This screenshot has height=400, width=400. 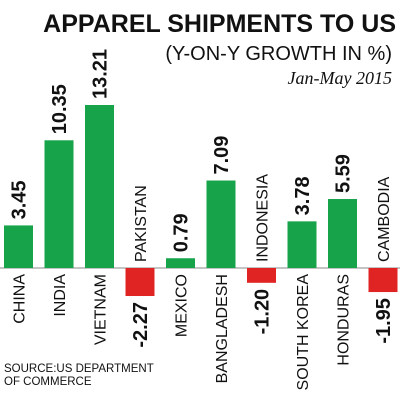 What do you see at coordinates (219, 24) in the screenshot?
I see `chart-title: APPAREL SHIPMENTS TO US` at bounding box center [219, 24].